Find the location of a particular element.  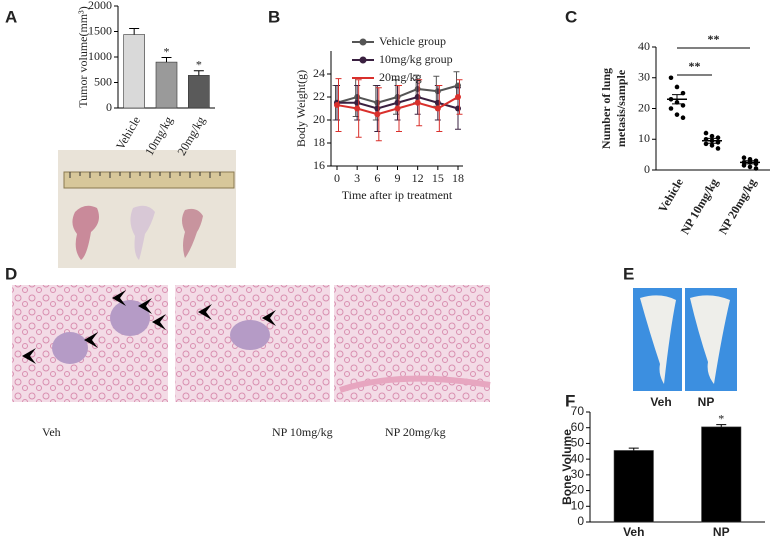

legend-label: 20mg/kg is located at coordinates (400, 77).